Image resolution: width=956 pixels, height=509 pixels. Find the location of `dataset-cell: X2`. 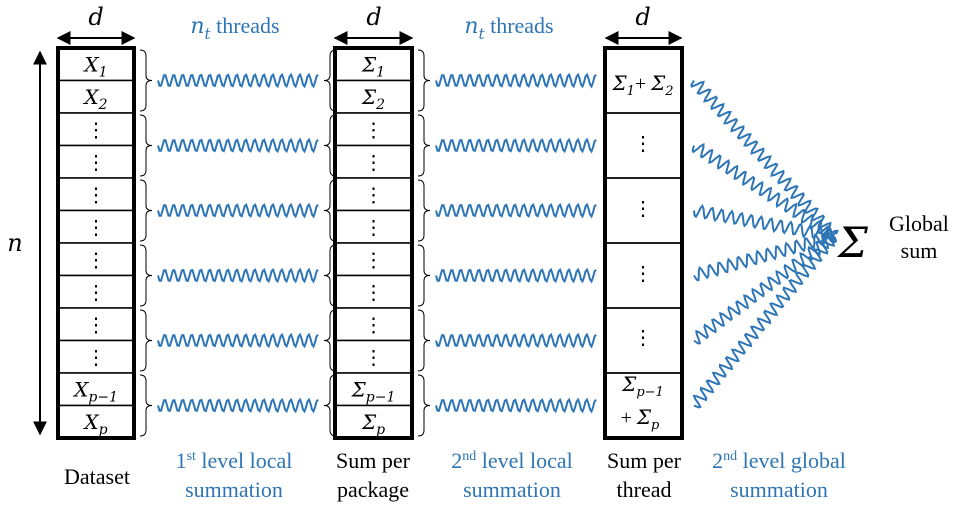

dataset-cell: X2 is located at coordinates (96, 96).